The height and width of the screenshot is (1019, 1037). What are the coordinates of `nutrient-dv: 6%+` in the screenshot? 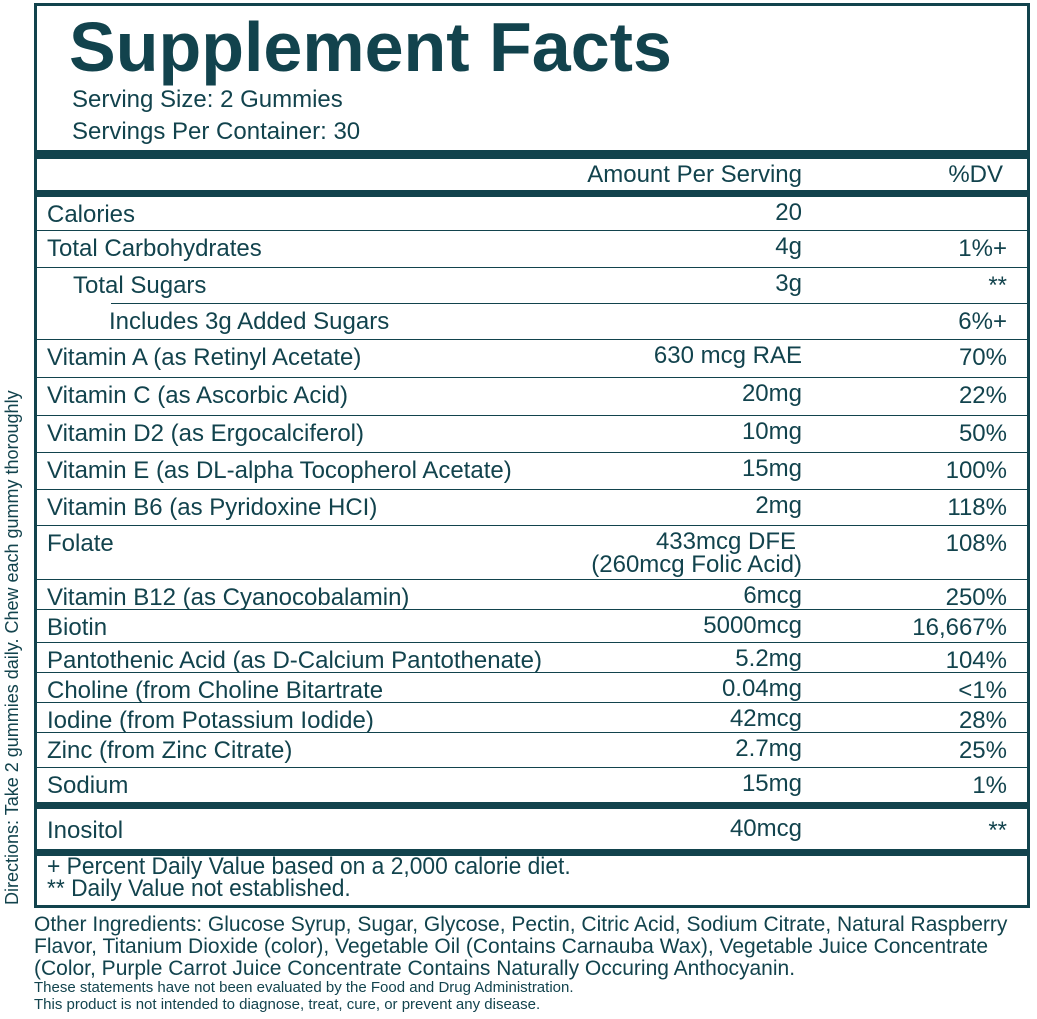 It's located at (982, 321).